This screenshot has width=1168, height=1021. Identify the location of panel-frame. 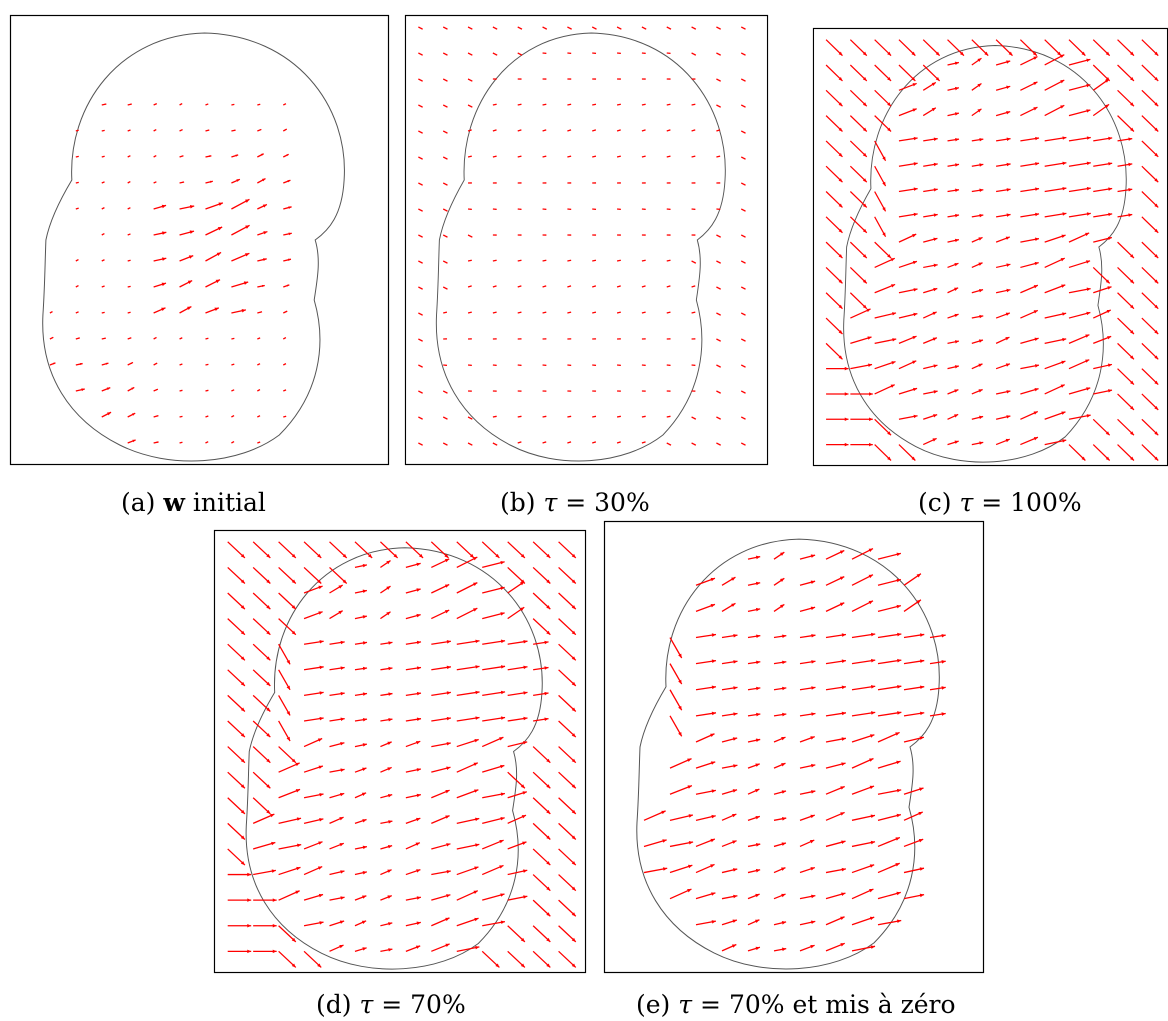
(794, 747).